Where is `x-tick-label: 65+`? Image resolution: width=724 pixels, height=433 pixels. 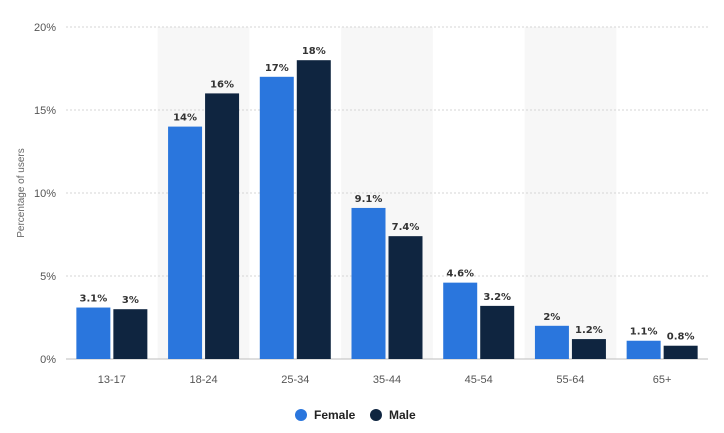 x-tick-label: 65+ is located at coordinates (662, 380).